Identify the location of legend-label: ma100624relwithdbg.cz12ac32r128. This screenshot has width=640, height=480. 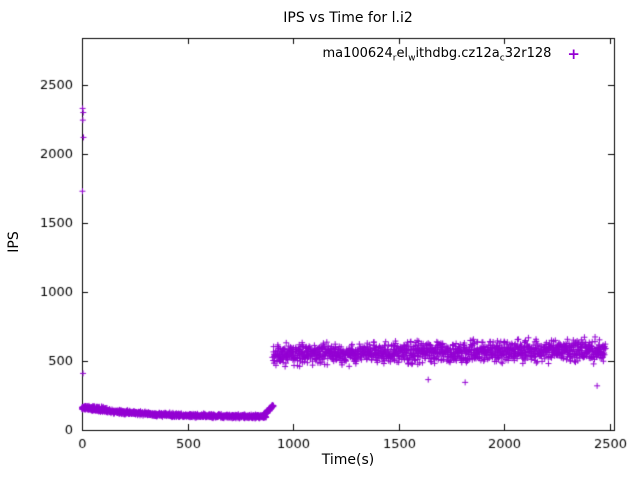
(437, 55).